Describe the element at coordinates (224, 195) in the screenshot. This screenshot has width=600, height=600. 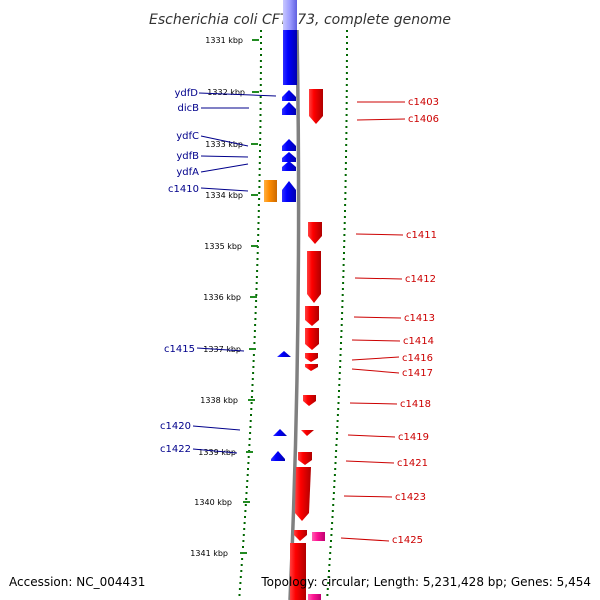
I see `tick-label: 1334 kbp` at that location.